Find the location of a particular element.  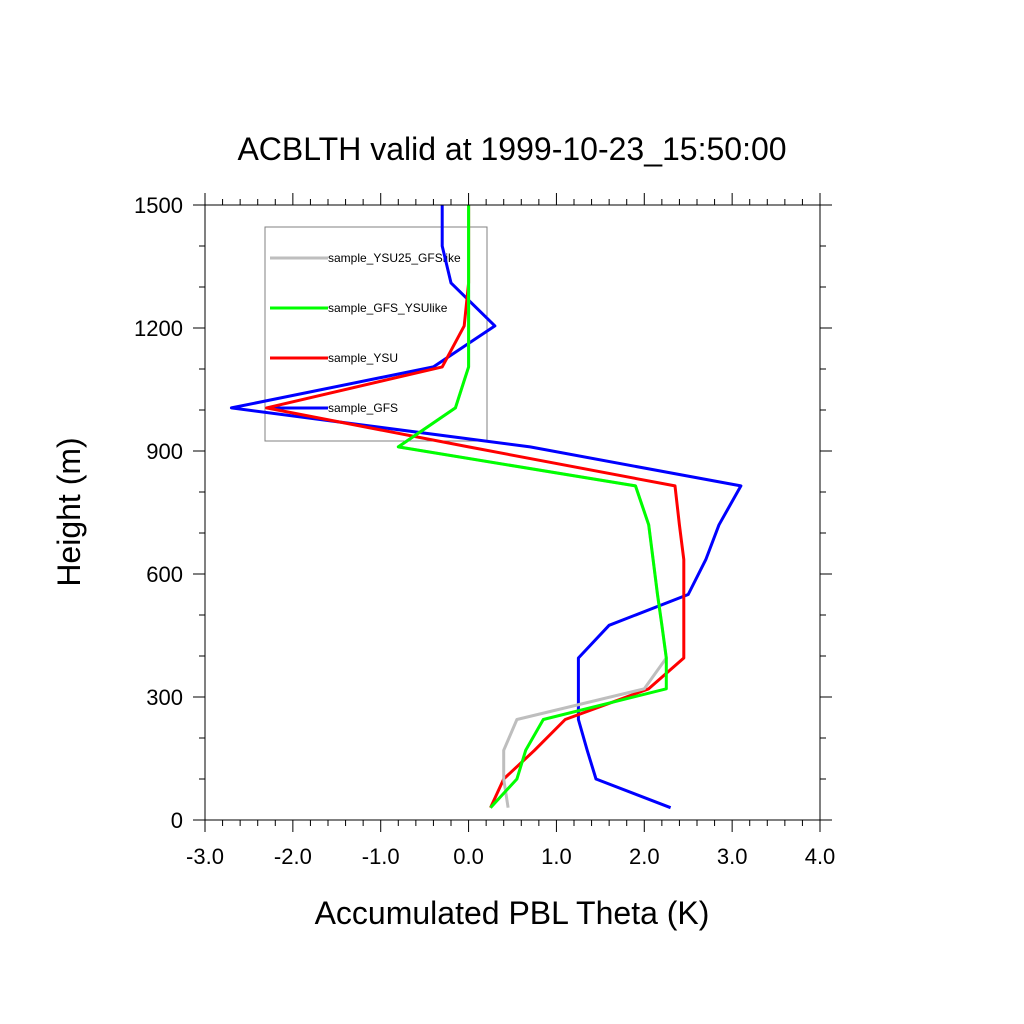

legend-entry: sample_YSU25_GFSlike is located at coordinates (394, 258).